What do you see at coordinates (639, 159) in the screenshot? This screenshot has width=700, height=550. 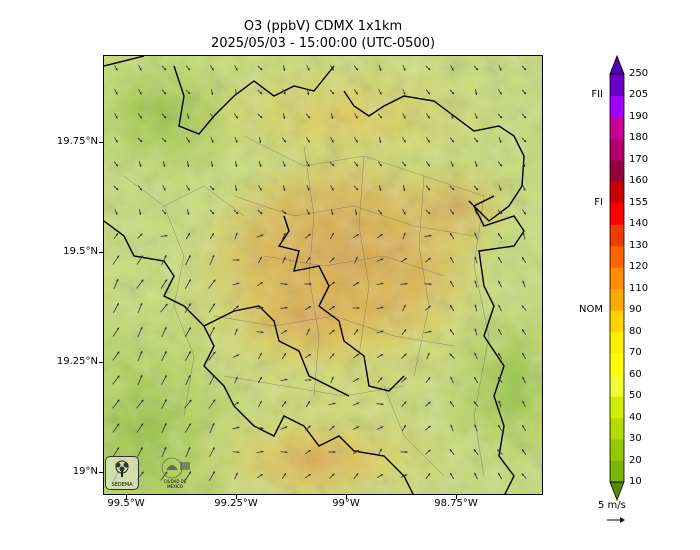 I see `colorbar-tick-label: 170` at bounding box center [639, 159].